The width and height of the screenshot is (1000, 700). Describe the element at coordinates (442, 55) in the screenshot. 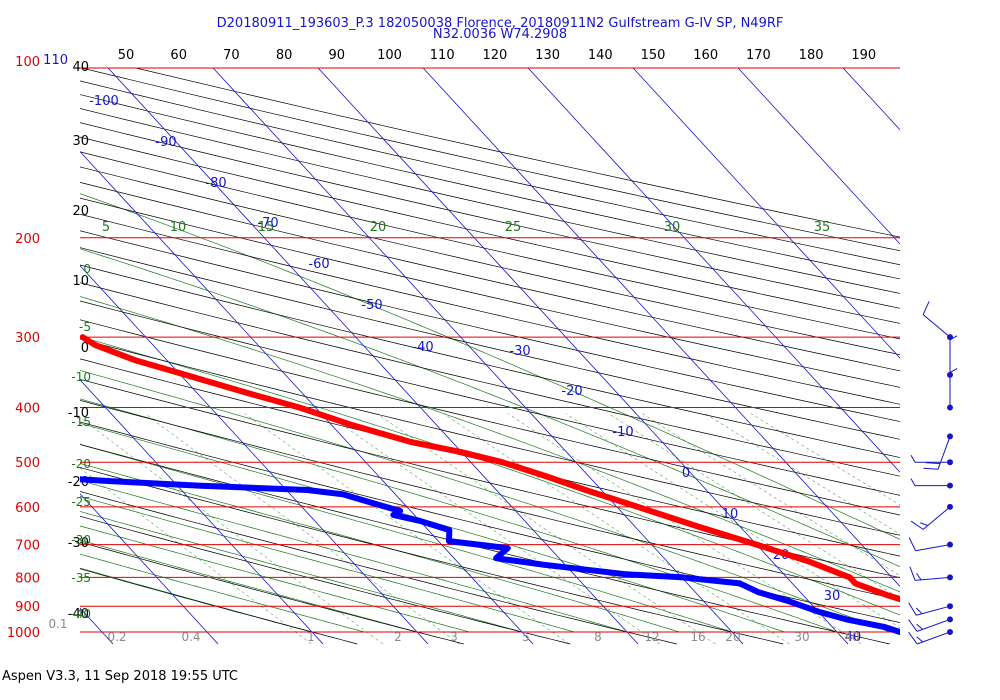

I see `top-axis-label: 110` at that location.